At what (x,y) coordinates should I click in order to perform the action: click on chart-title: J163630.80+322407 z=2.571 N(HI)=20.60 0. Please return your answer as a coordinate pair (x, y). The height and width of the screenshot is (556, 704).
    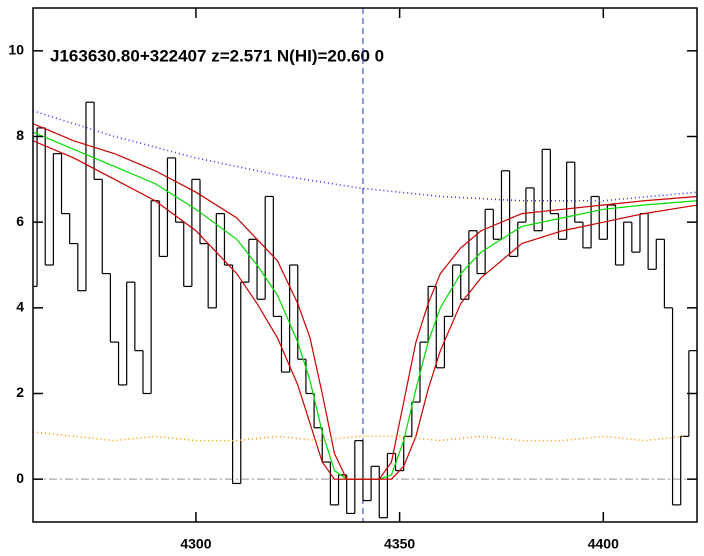
    Looking at the image, I should click on (217, 55).